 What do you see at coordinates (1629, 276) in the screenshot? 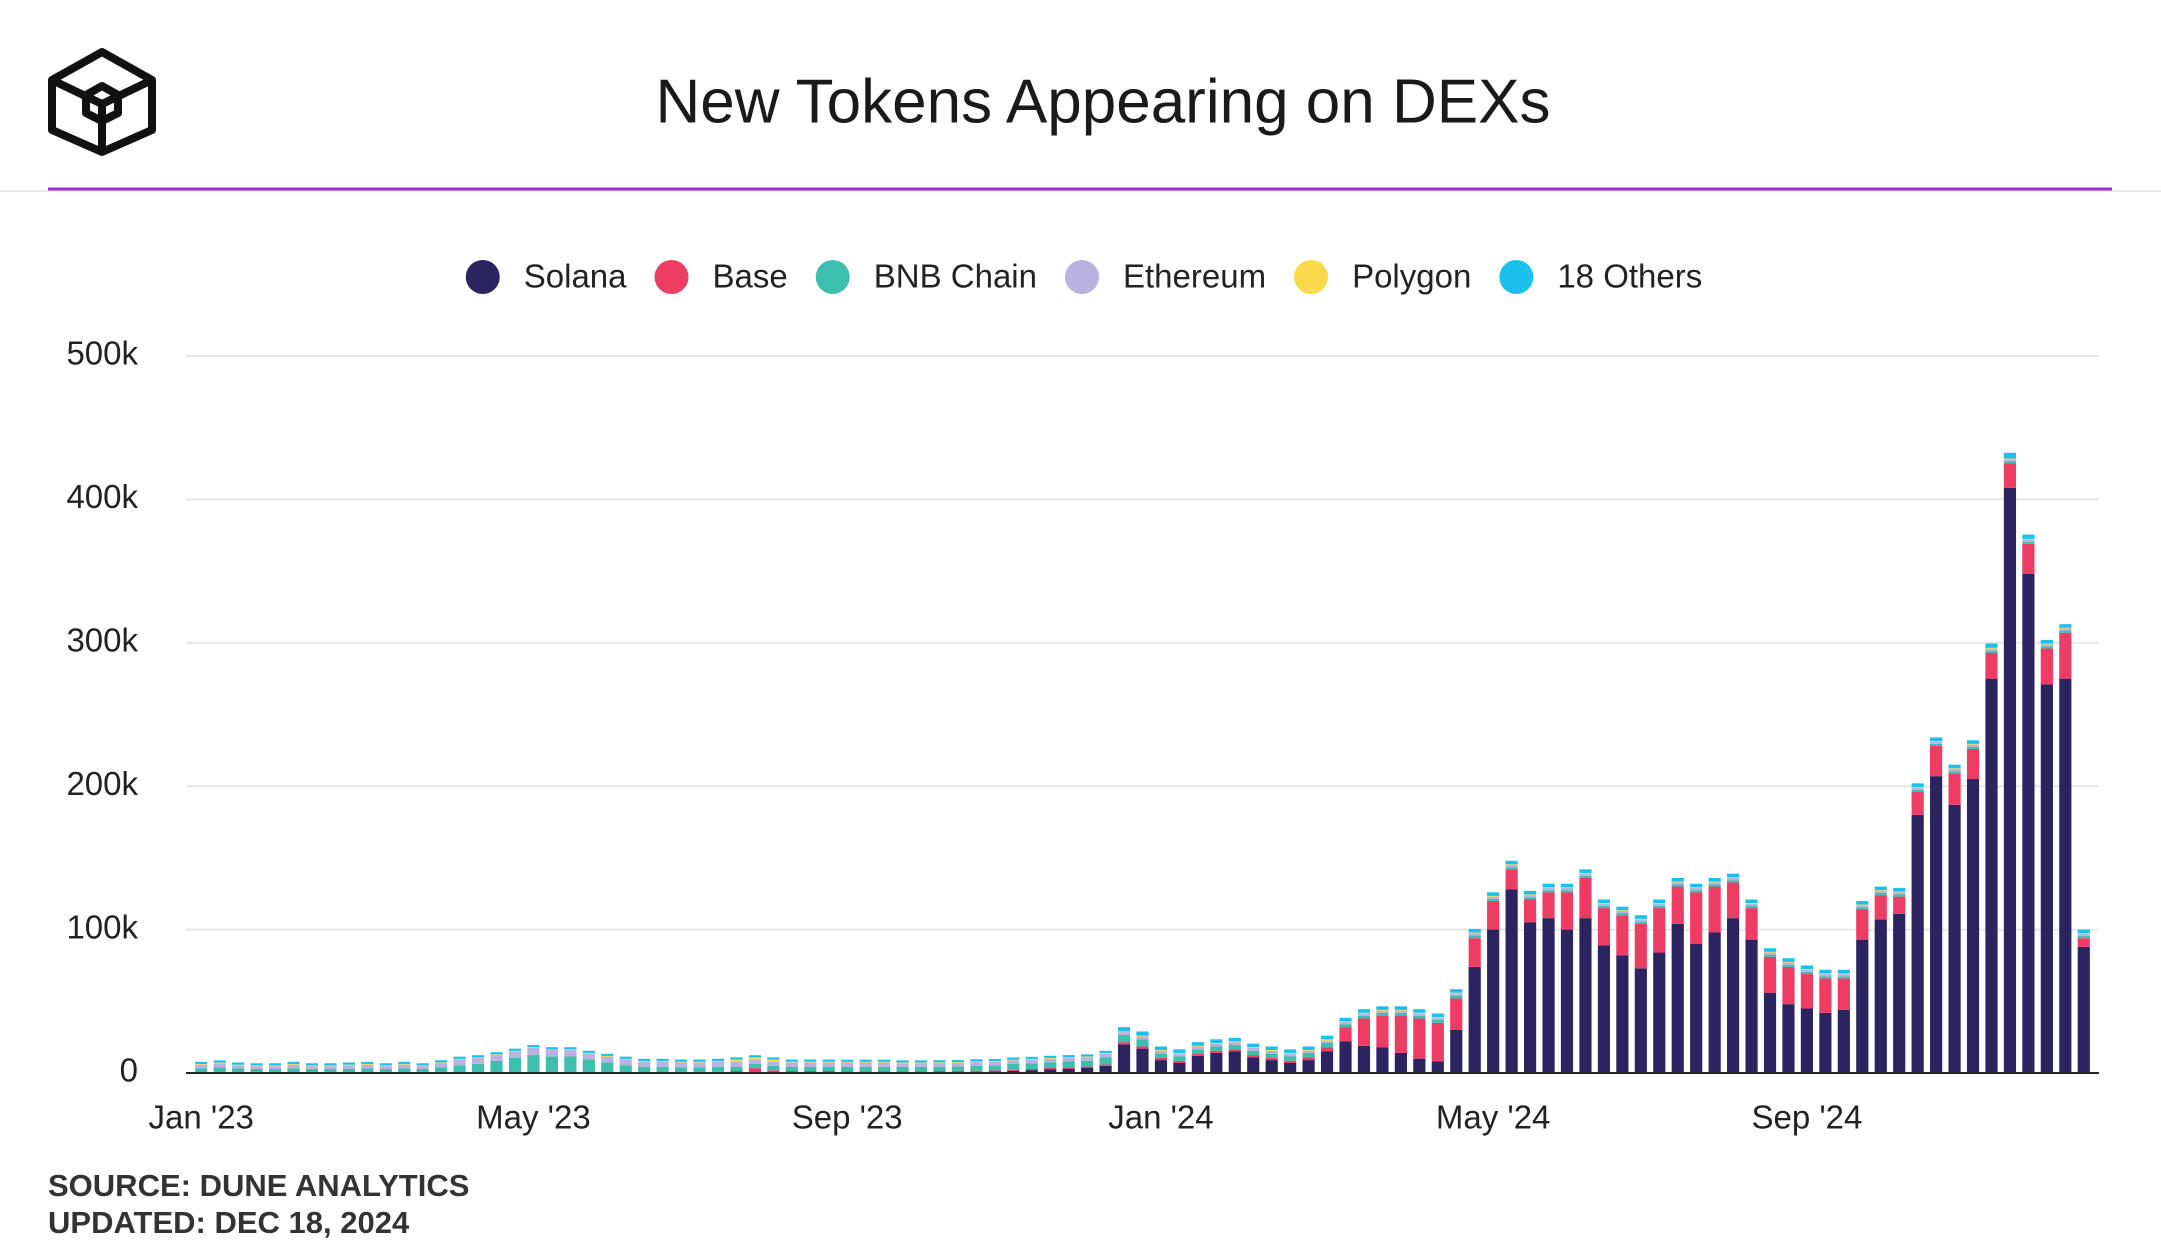
I see `legend-label: 18 Others` at bounding box center [1629, 276].